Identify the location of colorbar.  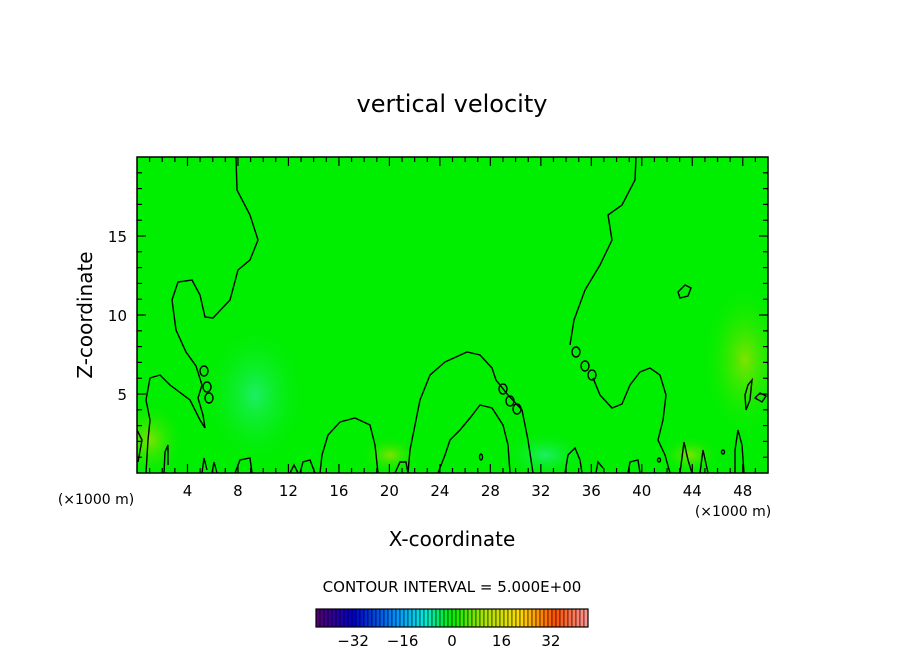
(452, 618).